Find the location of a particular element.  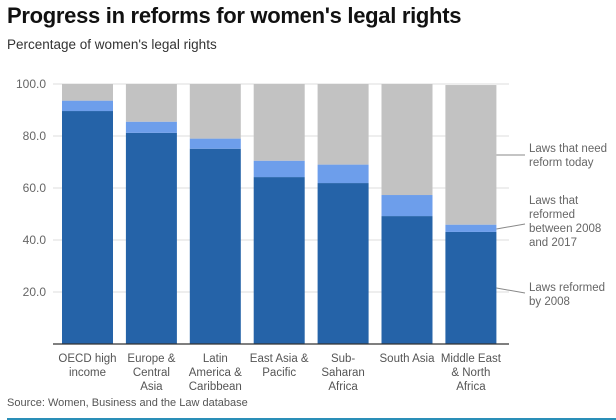

x-tick-label-line: OECD high is located at coordinates (87, 359).